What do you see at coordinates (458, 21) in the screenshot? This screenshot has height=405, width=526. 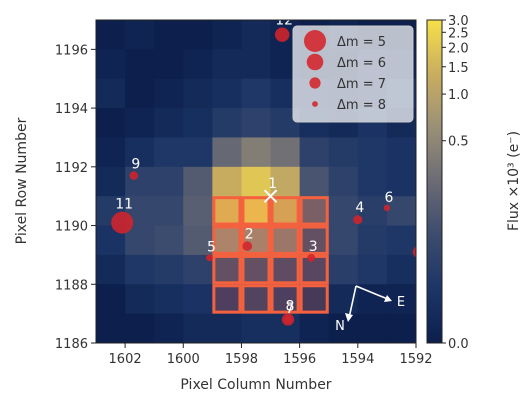 I see `colorbar-tick-label: 3.0` at bounding box center [458, 21].